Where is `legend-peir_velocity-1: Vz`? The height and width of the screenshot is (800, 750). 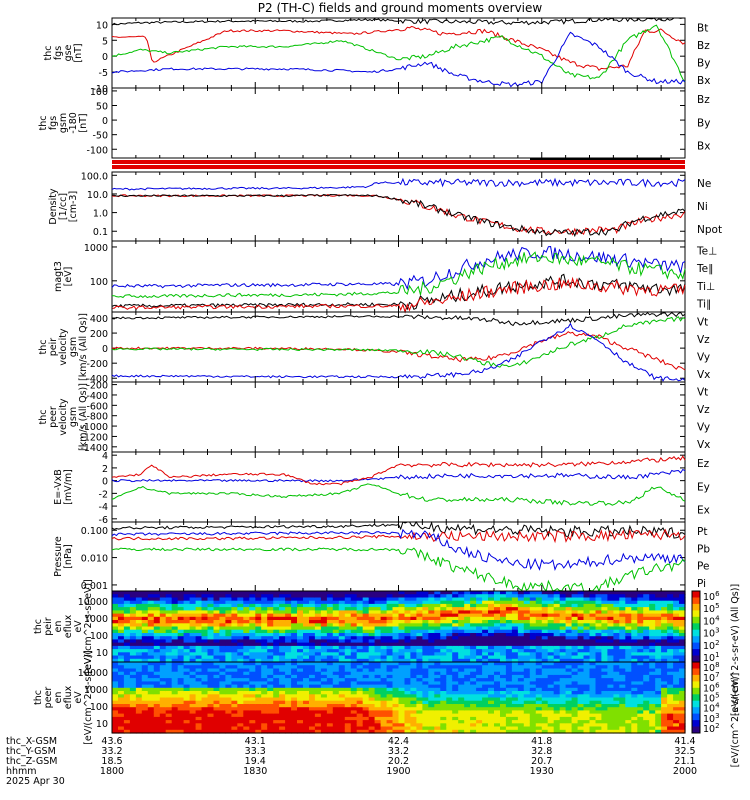
legend-peir_velocity-1: Vz is located at coordinates (703, 340).